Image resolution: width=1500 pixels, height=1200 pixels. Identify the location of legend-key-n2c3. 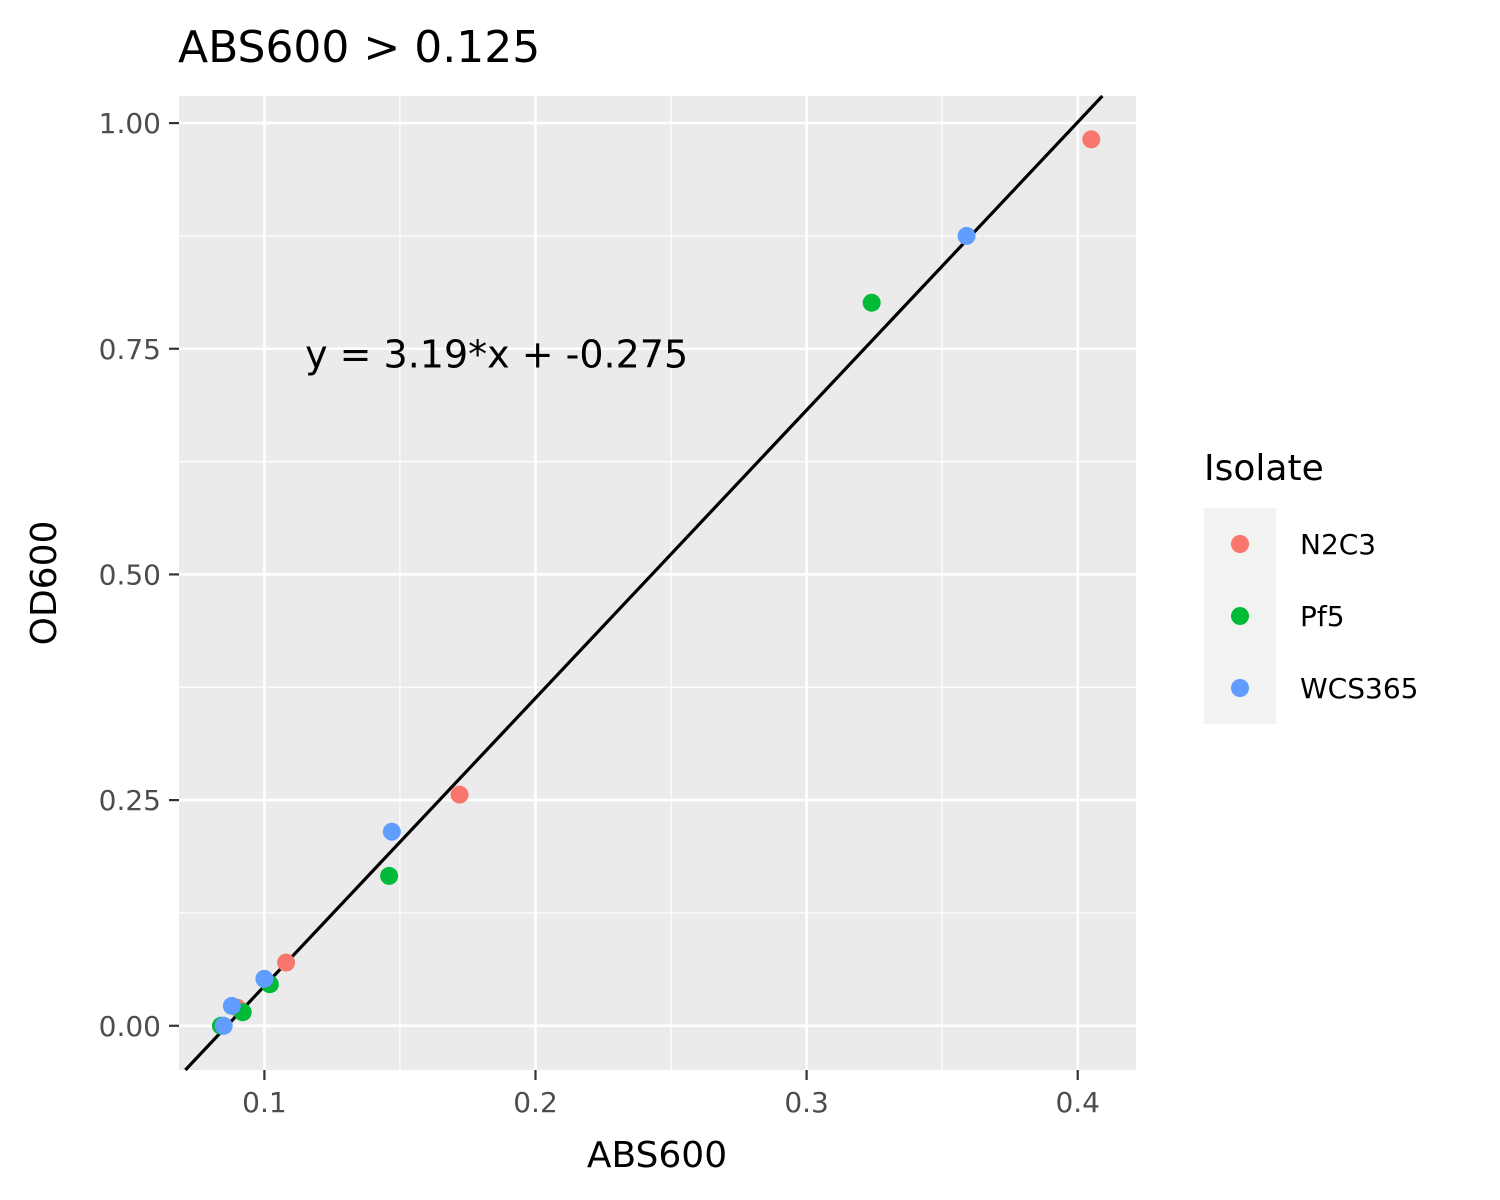
(1240, 544).